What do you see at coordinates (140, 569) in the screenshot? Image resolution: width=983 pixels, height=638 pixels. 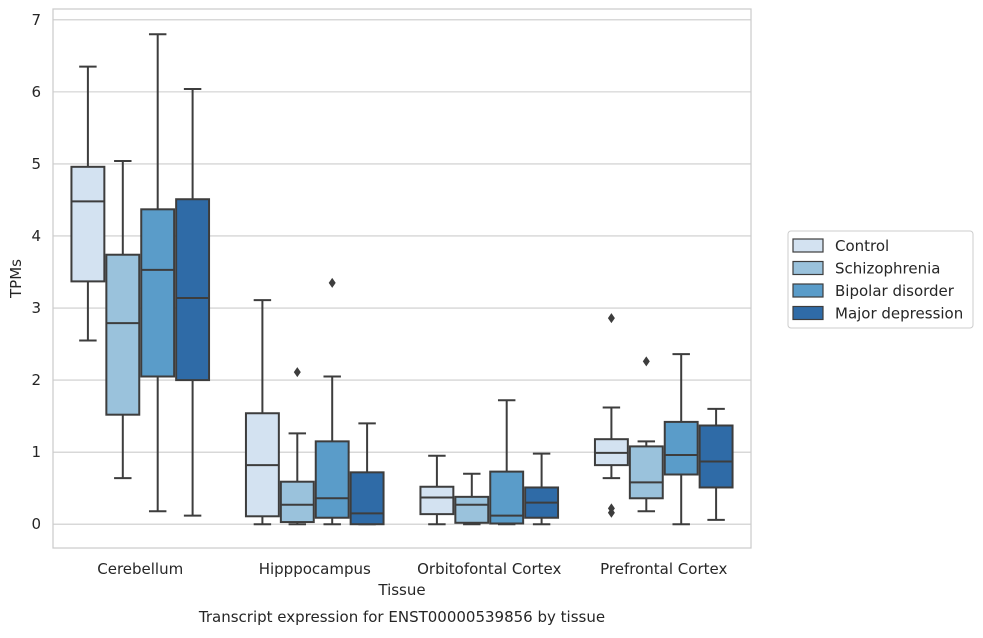 I see `x-tick-label: Cerebellum` at bounding box center [140, 569].